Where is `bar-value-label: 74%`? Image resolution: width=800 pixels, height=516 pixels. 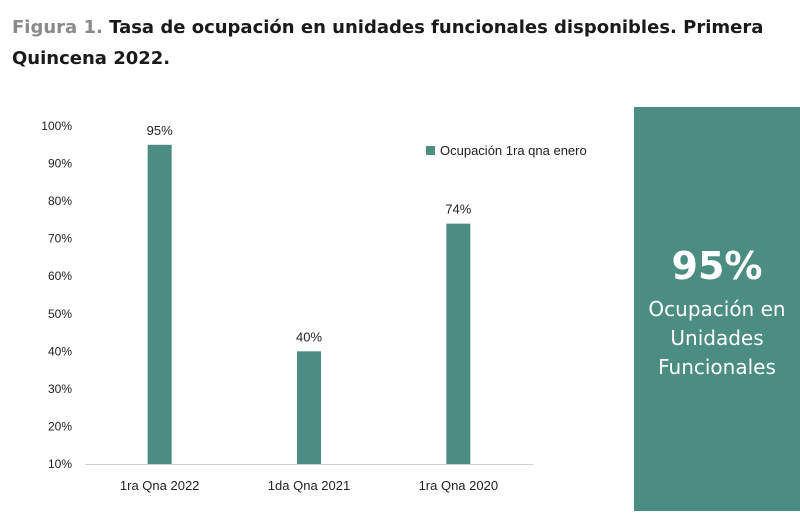 bar-value-label: 74% is located at coordinates (458, 209).